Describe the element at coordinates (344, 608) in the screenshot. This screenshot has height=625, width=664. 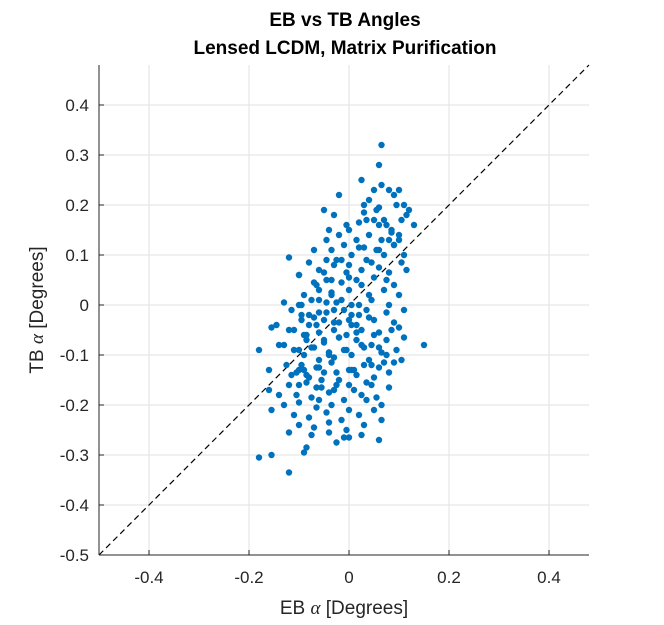
I see `x-axis-label: EB α [Degrees]` at that location.